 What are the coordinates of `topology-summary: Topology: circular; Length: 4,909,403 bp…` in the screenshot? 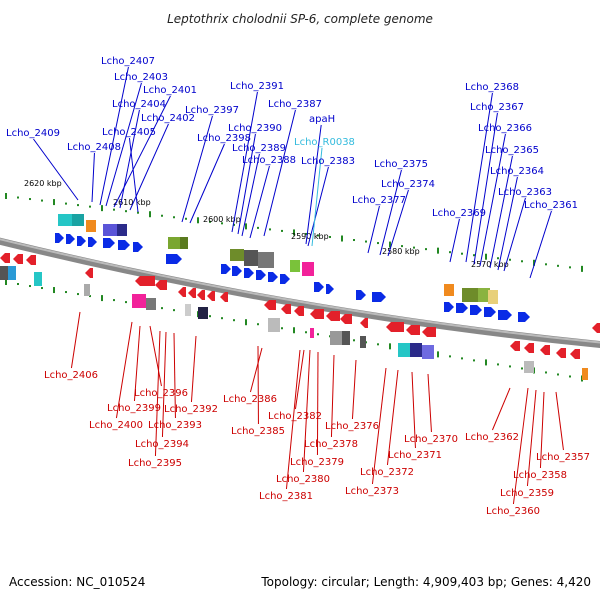 It's located at (425, 582).